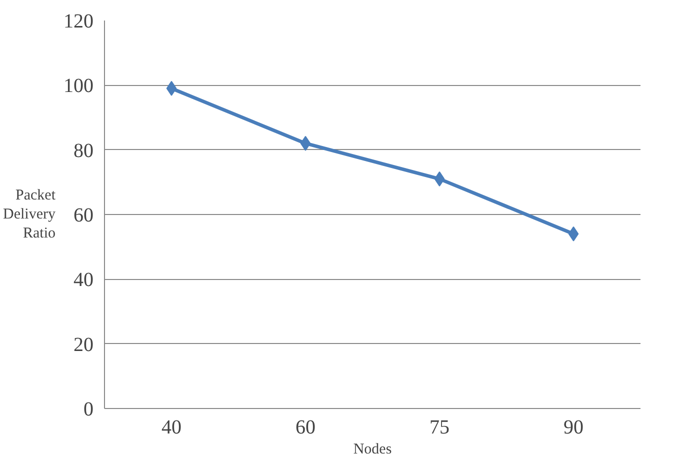 This screenshot has height=474, width=676. I want to click on y-tick-label: 80, so click(84, 151).